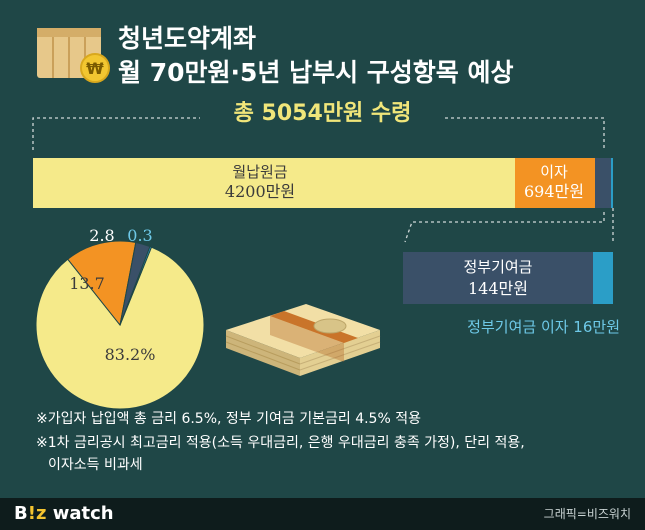 The height and width of the screenshot is (530, 645). I want to click on brand-logo: B!z watch, so click(64, 513).